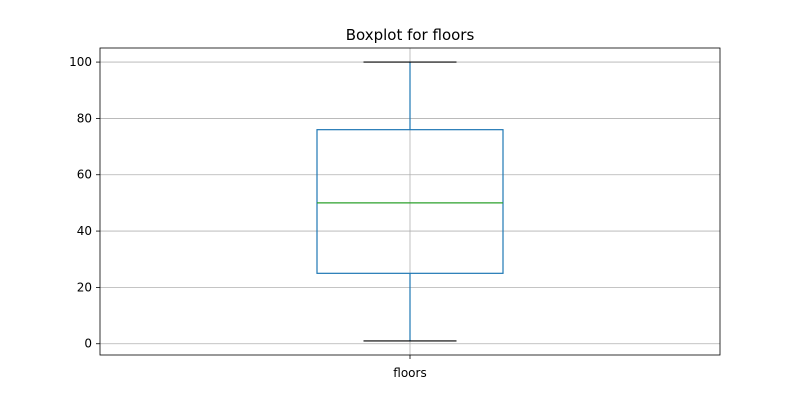 The width and height of the screenshot is (800, 400). I want to click on y-tick-label: 40, so click(84, 231).